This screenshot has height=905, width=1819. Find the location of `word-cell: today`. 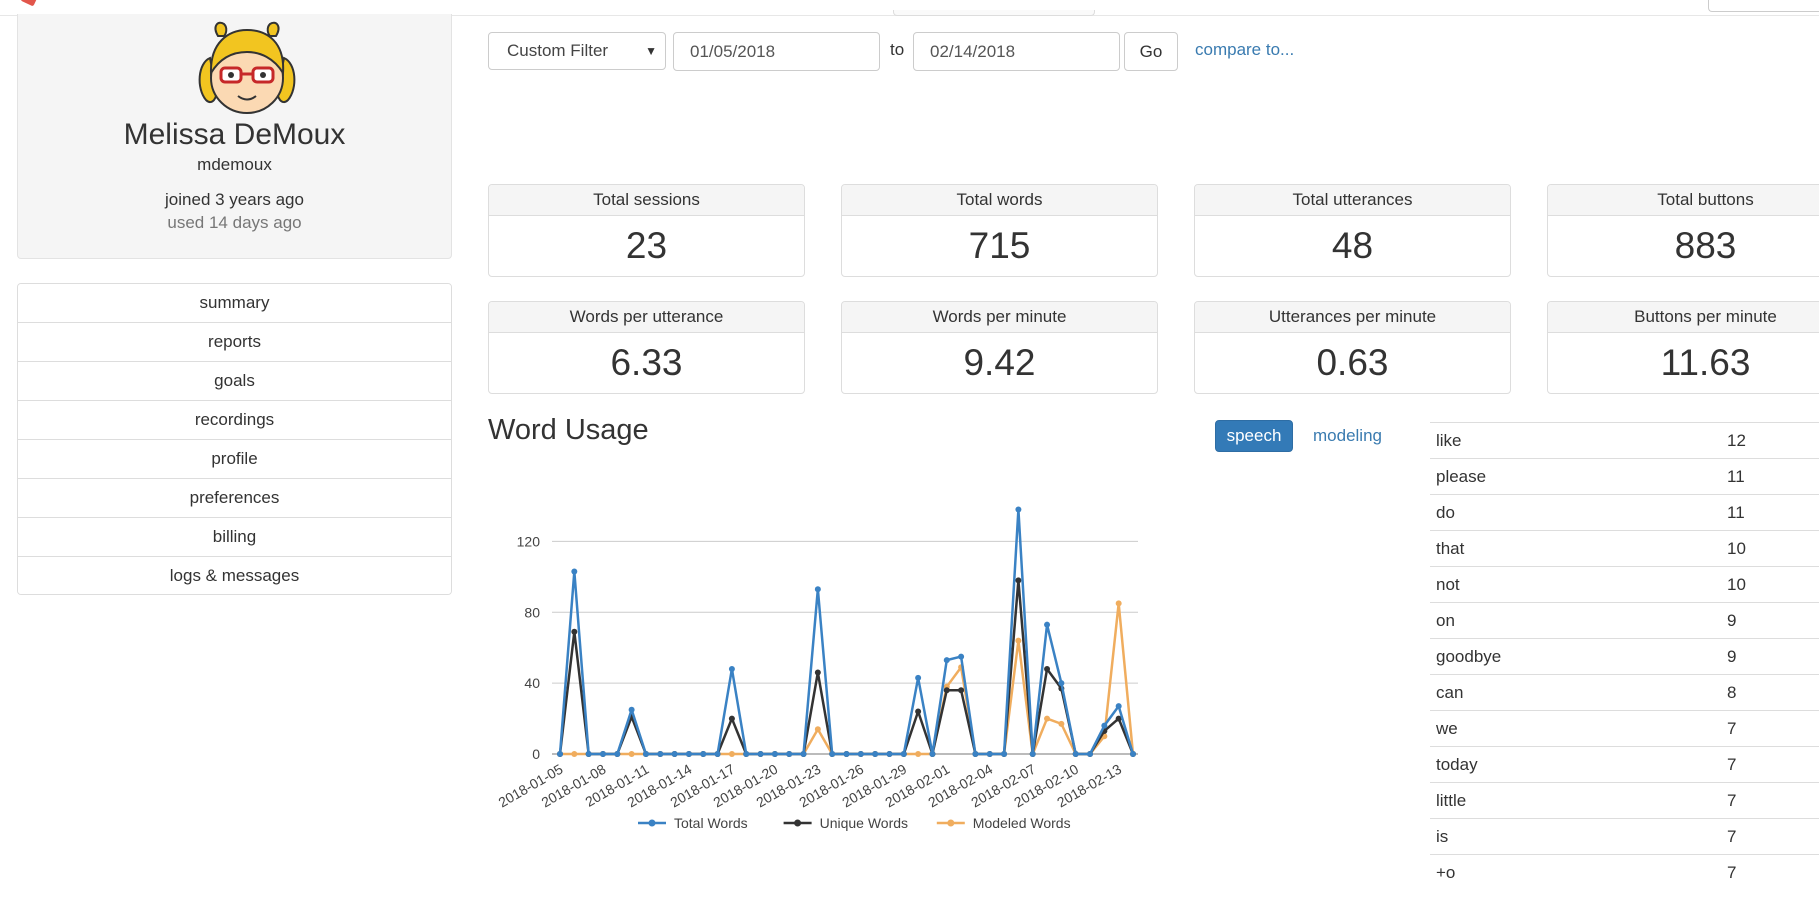

word-cell: today is located at coordinates (1457, 764).